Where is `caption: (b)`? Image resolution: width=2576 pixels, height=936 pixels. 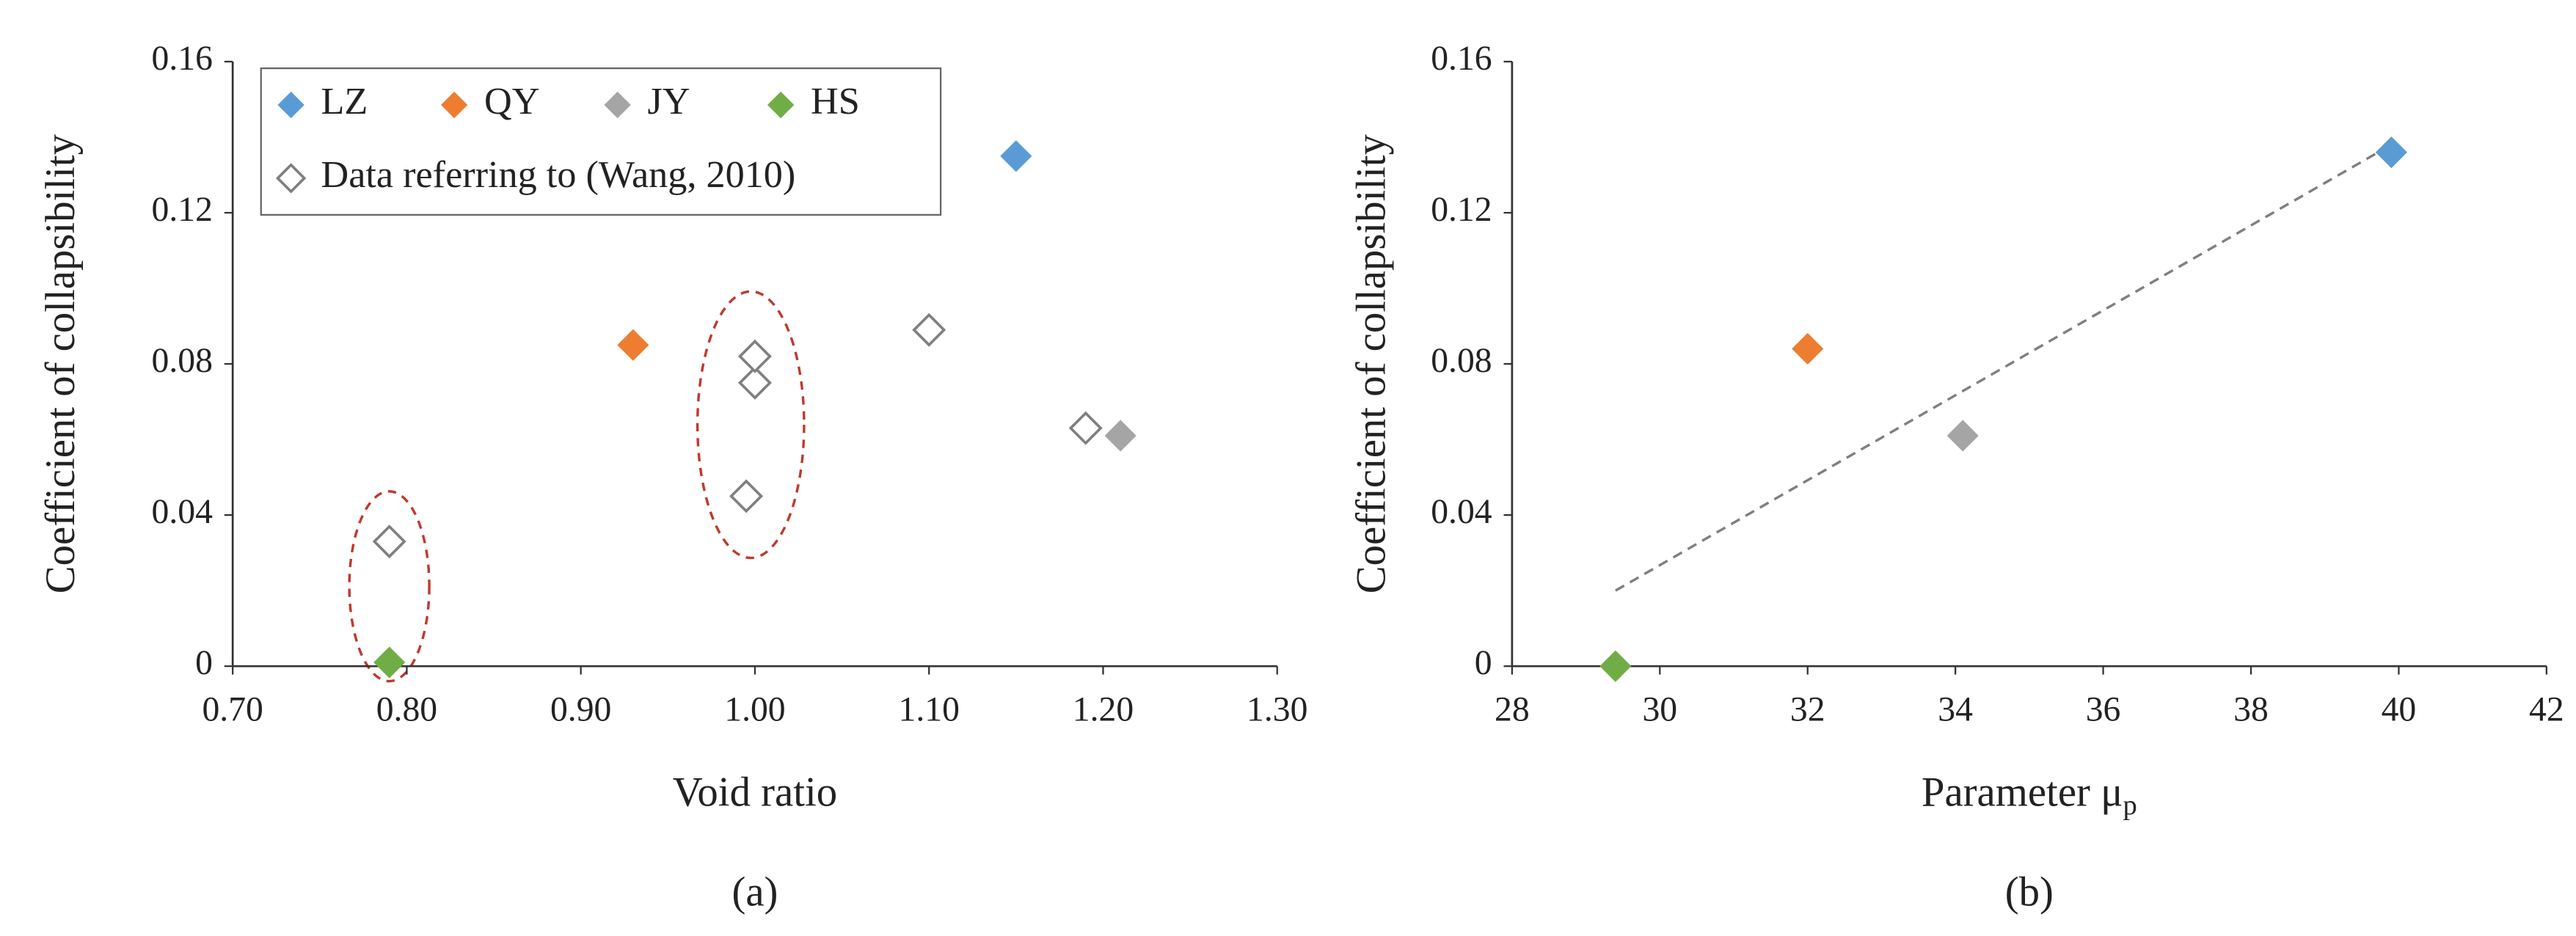 caption: (b) is located at coordinates (2030, 892).